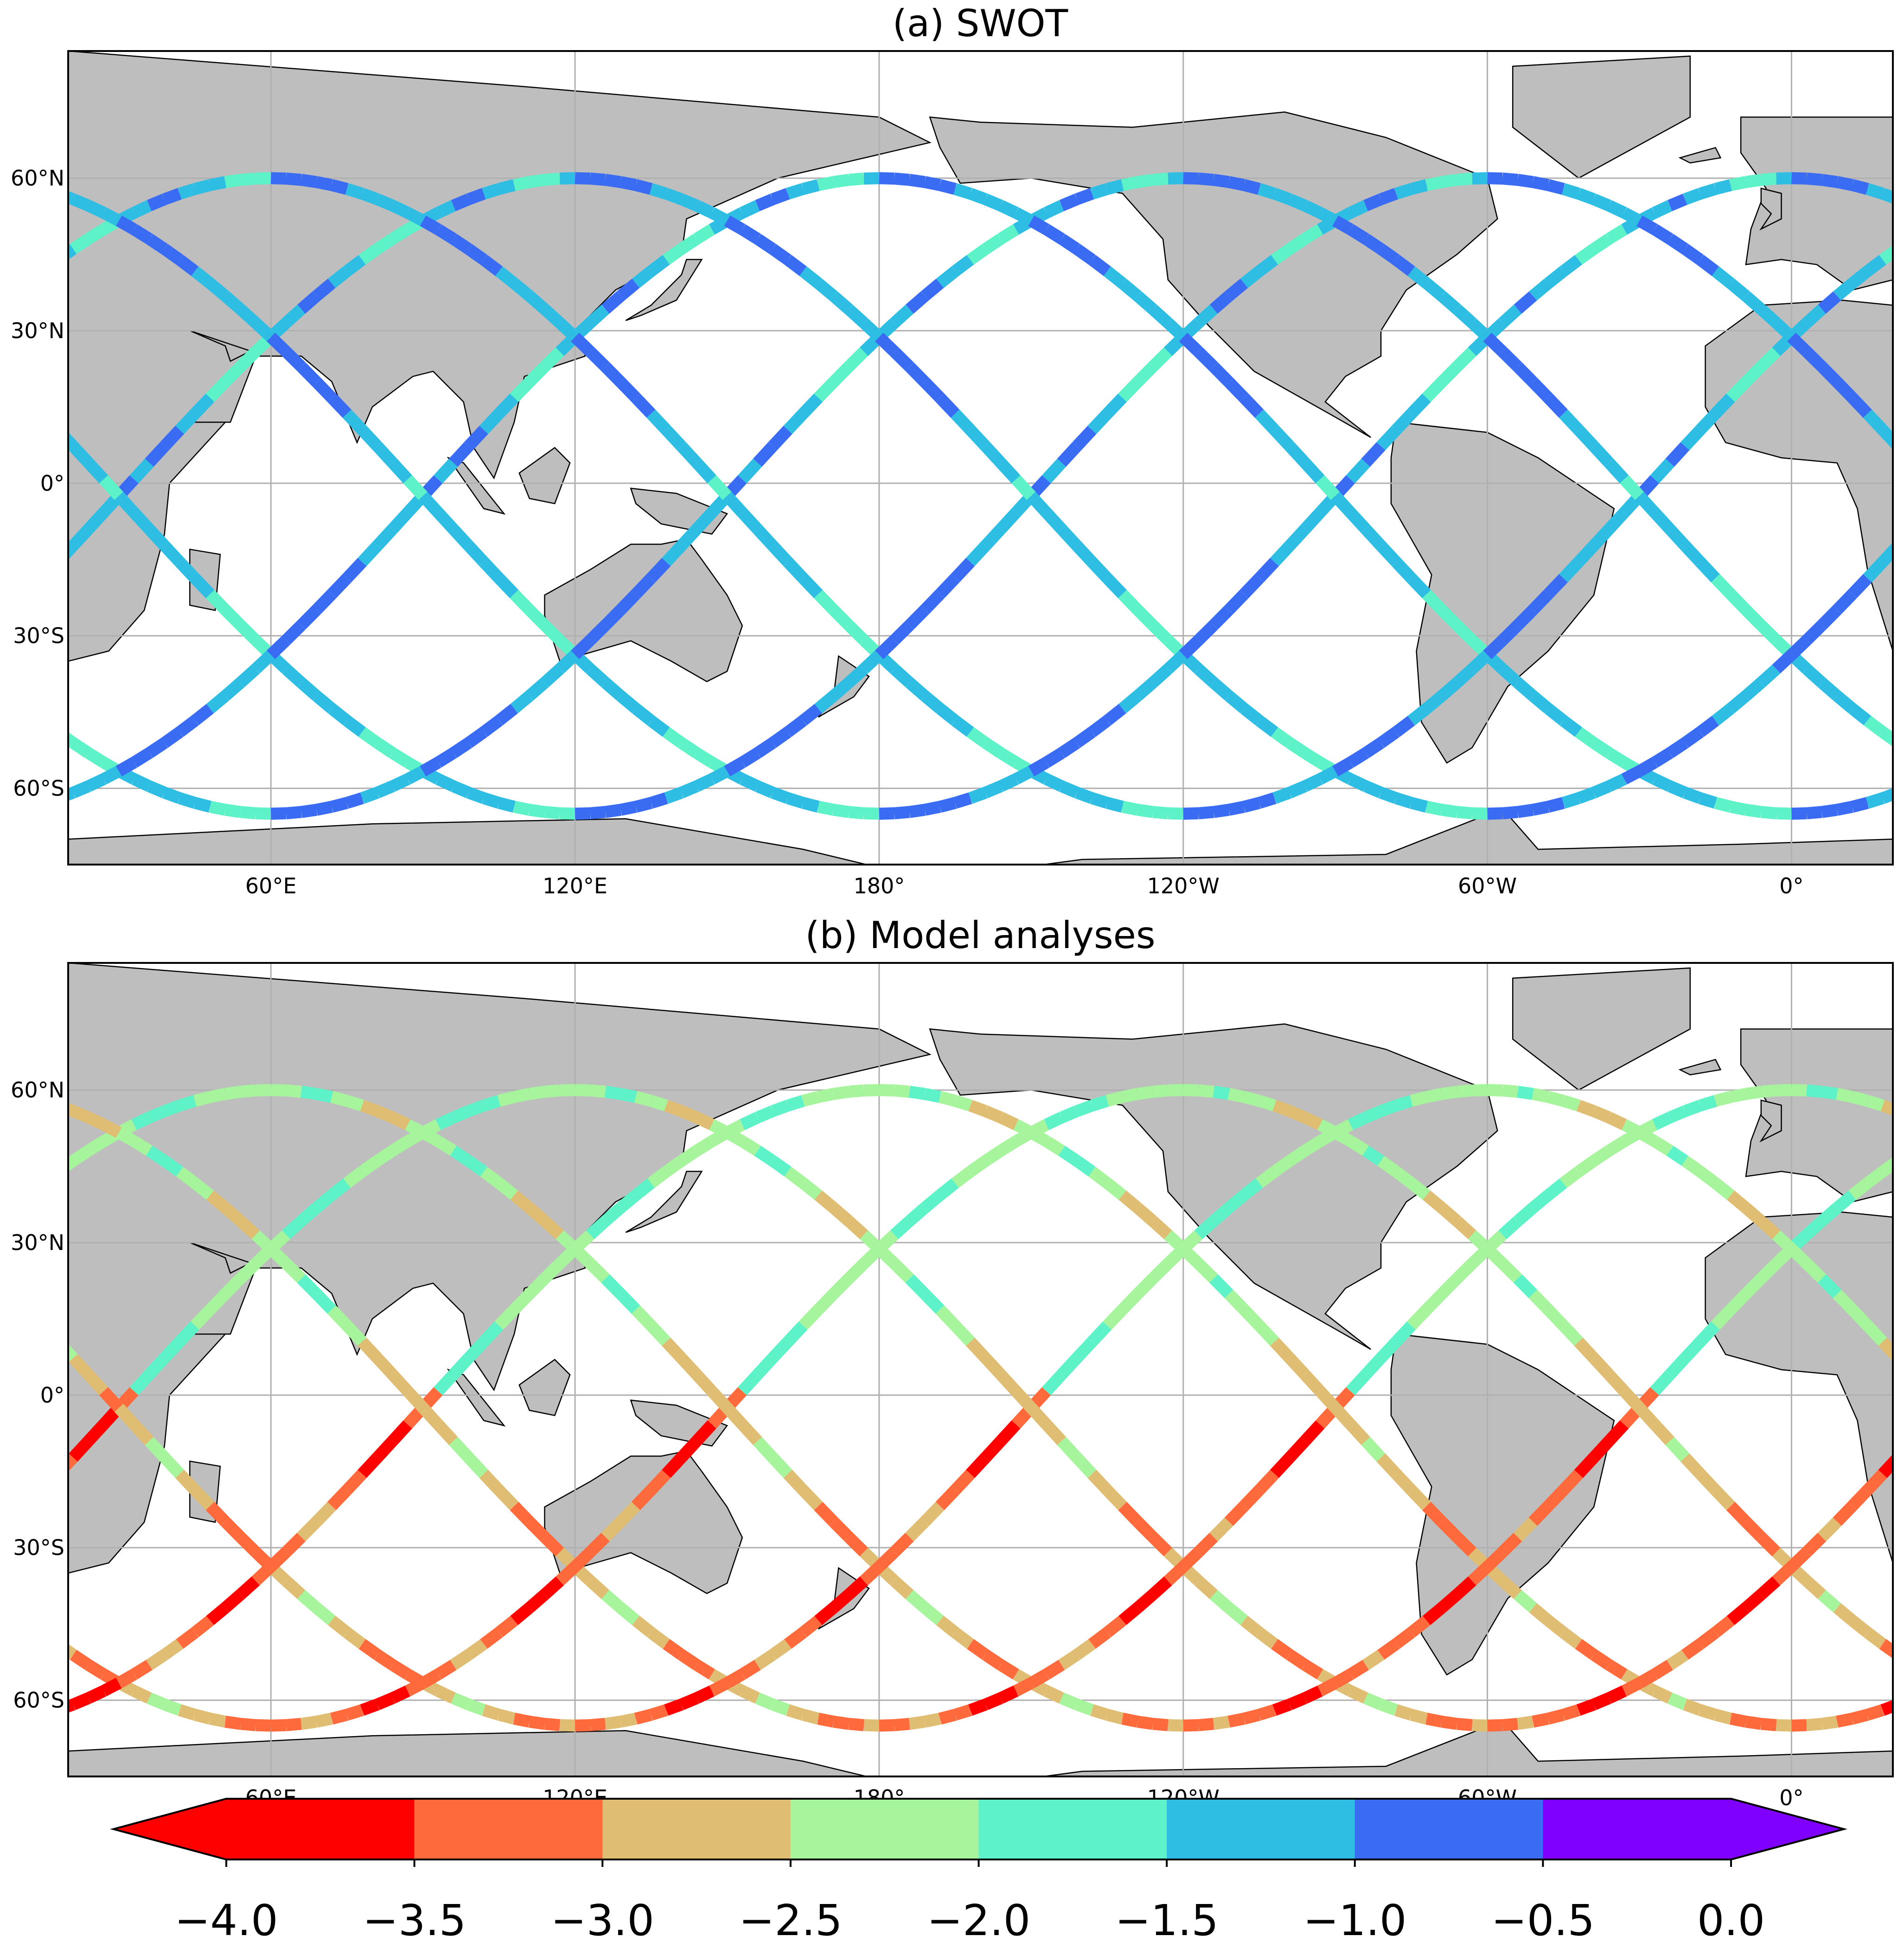 The image size is (1904, 1949). I want to click on longitude-tick-label: 120°W, so click(1183, 885).